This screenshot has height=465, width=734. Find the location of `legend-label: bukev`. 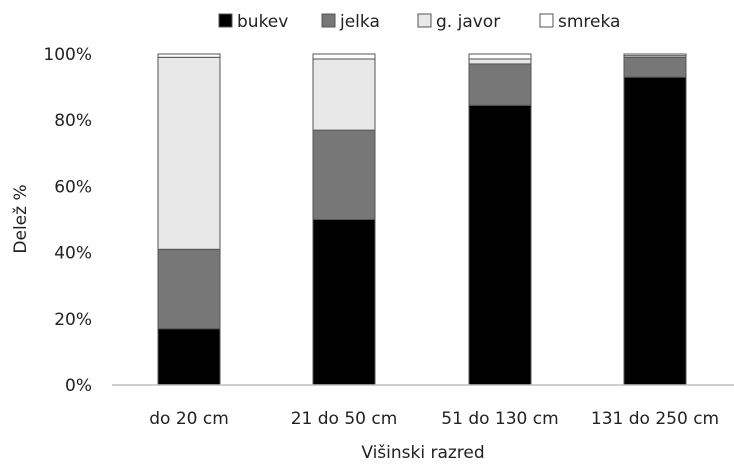

legend-label: bukev is located at coordinates (262, 22).